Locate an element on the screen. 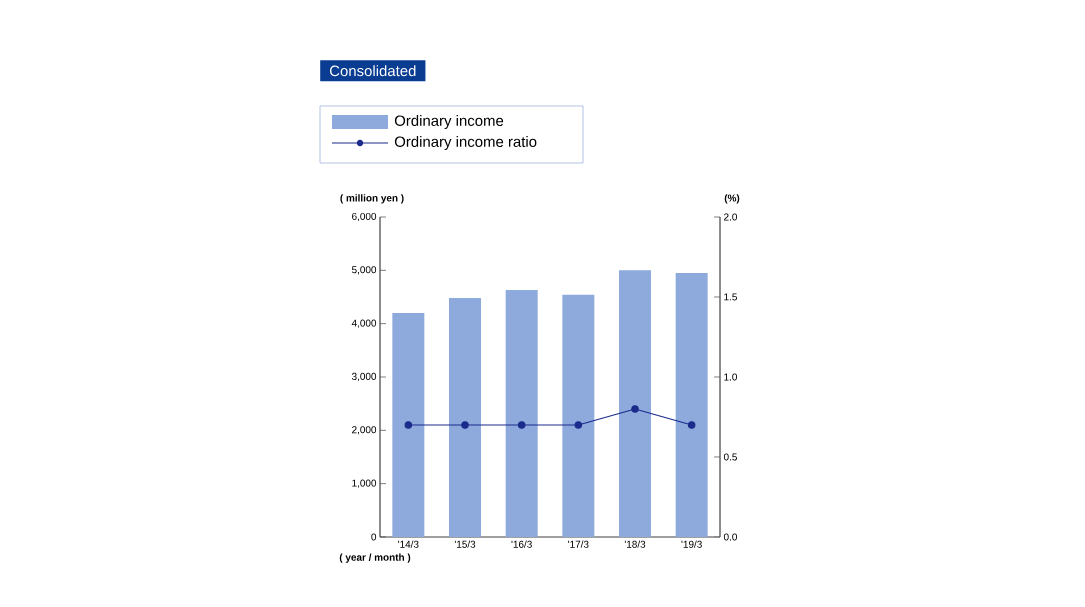  y-tick-label: 2,000 is located at coordinates (364, 430).